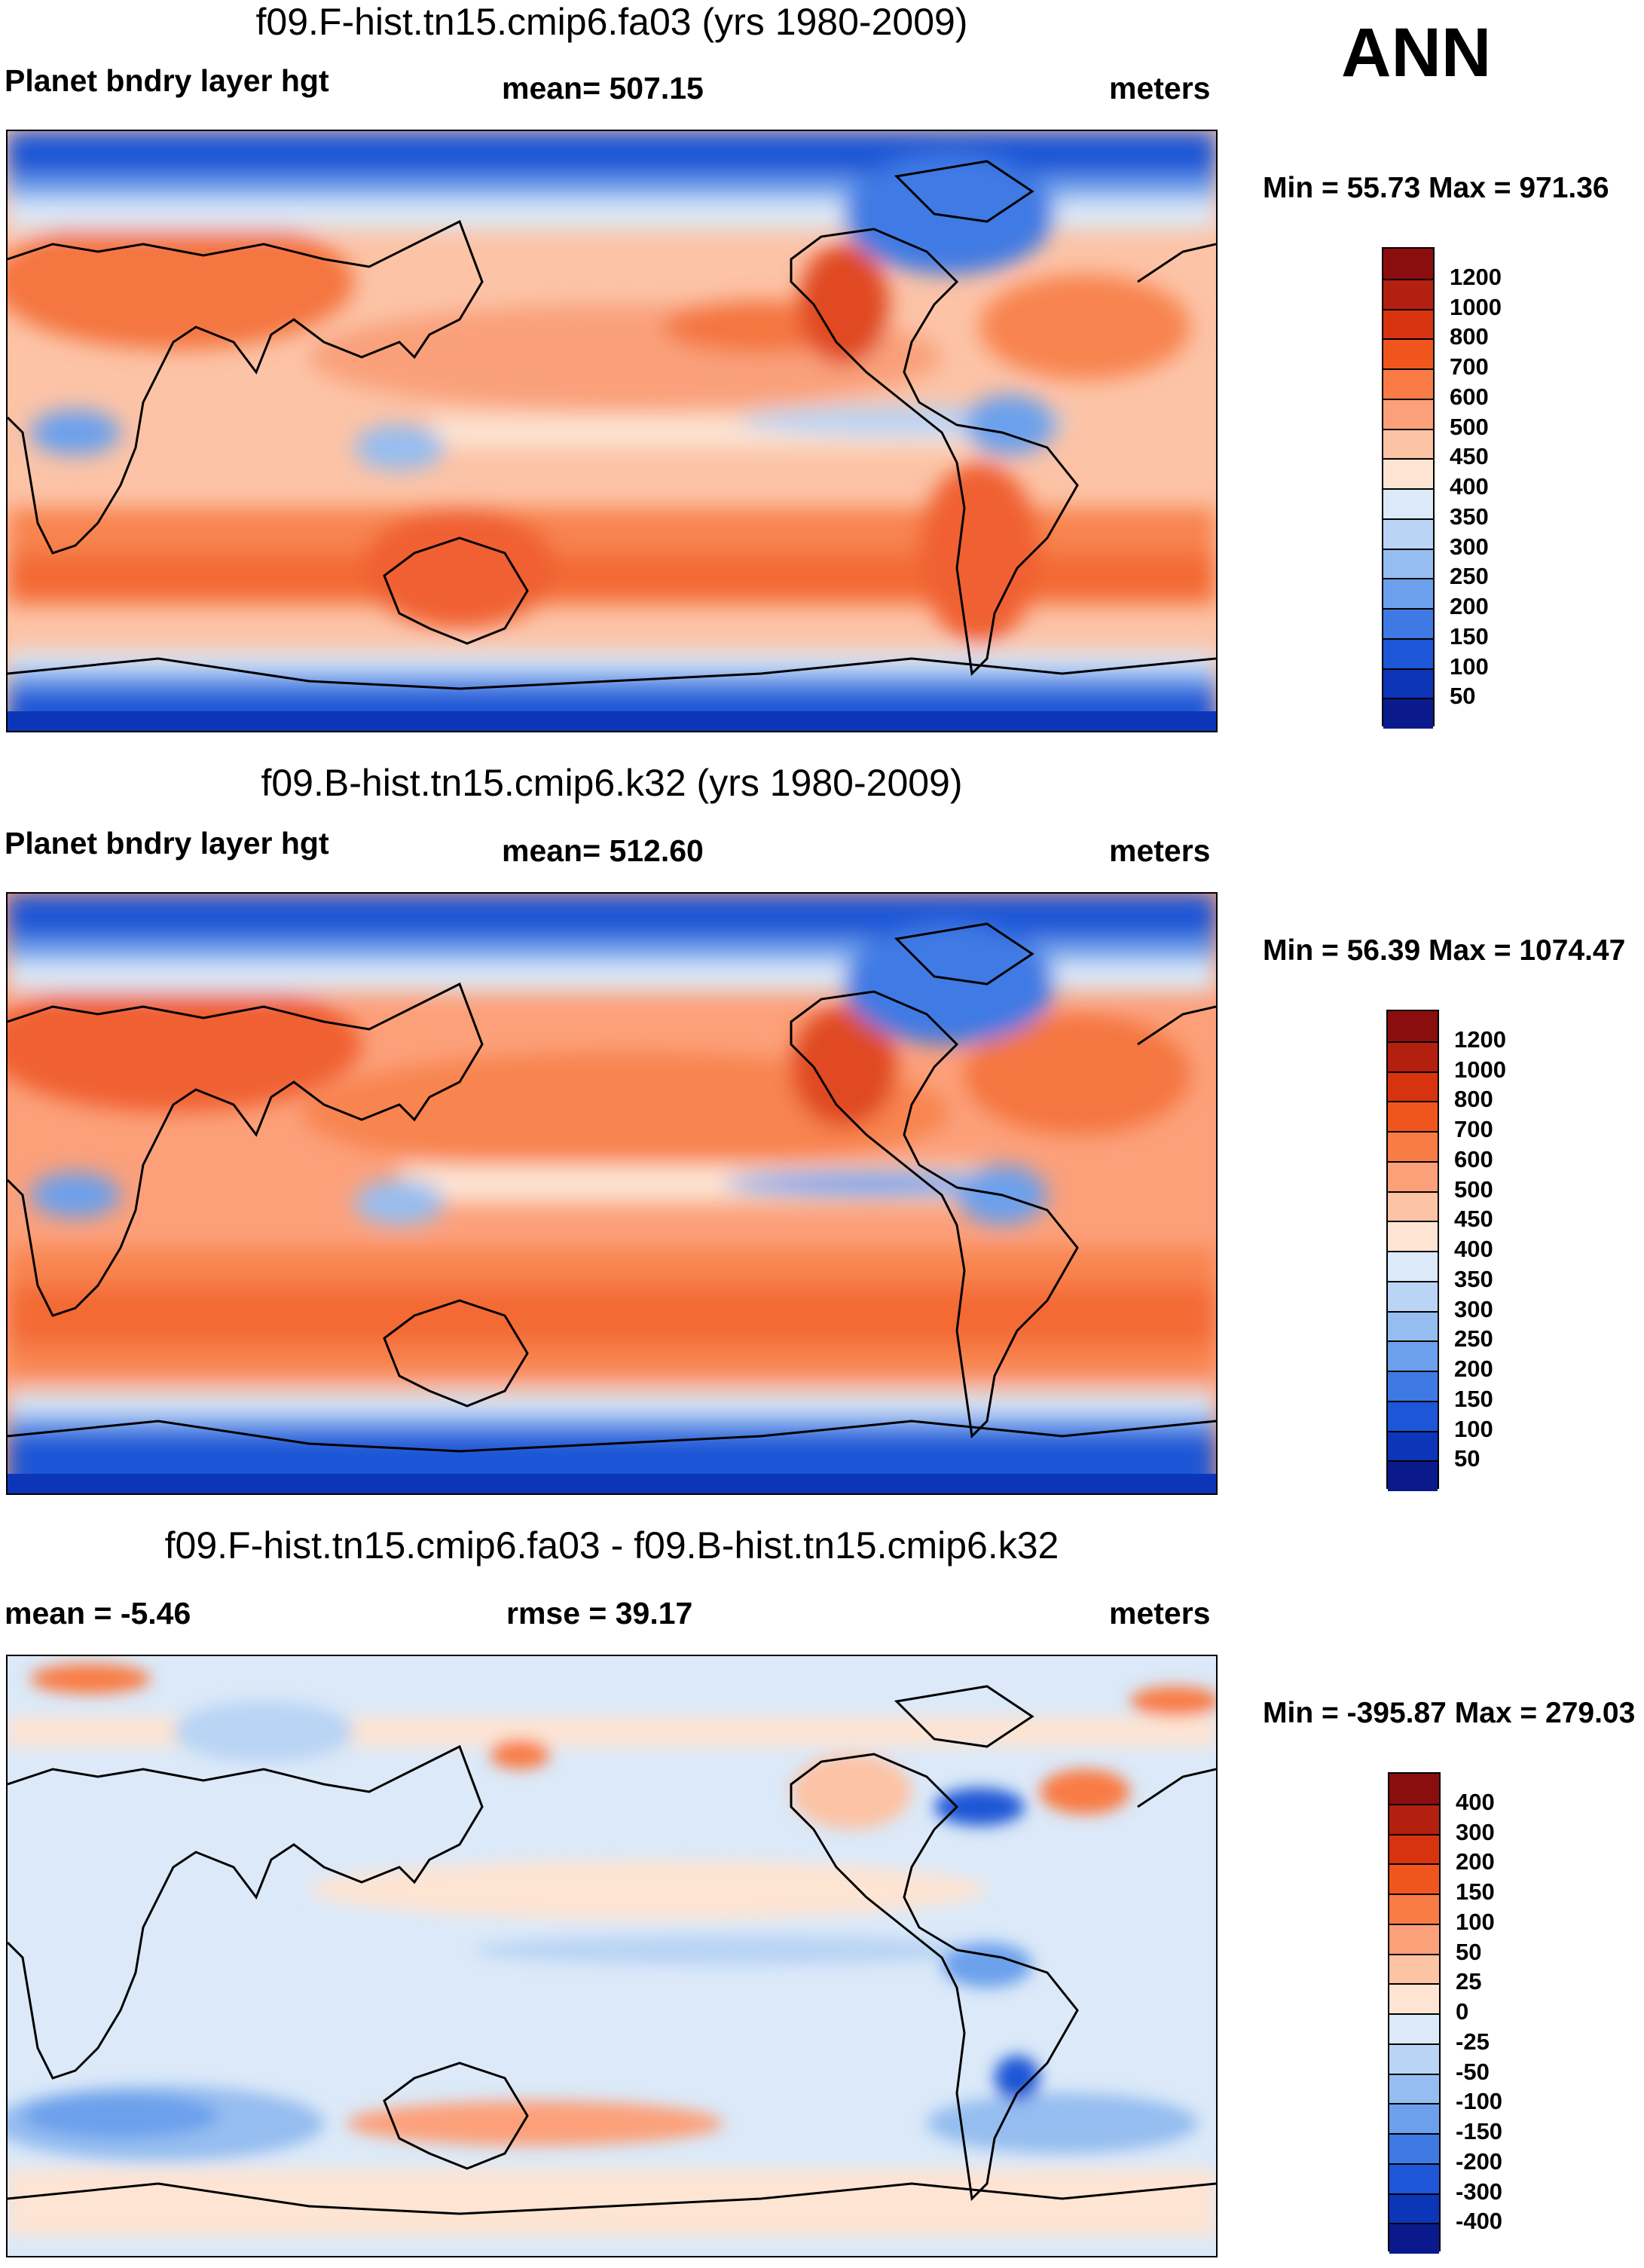  Describe the element at coordinates (1160, 88) in the screenshot. I see `panel-1-units-label: meters` at that location.